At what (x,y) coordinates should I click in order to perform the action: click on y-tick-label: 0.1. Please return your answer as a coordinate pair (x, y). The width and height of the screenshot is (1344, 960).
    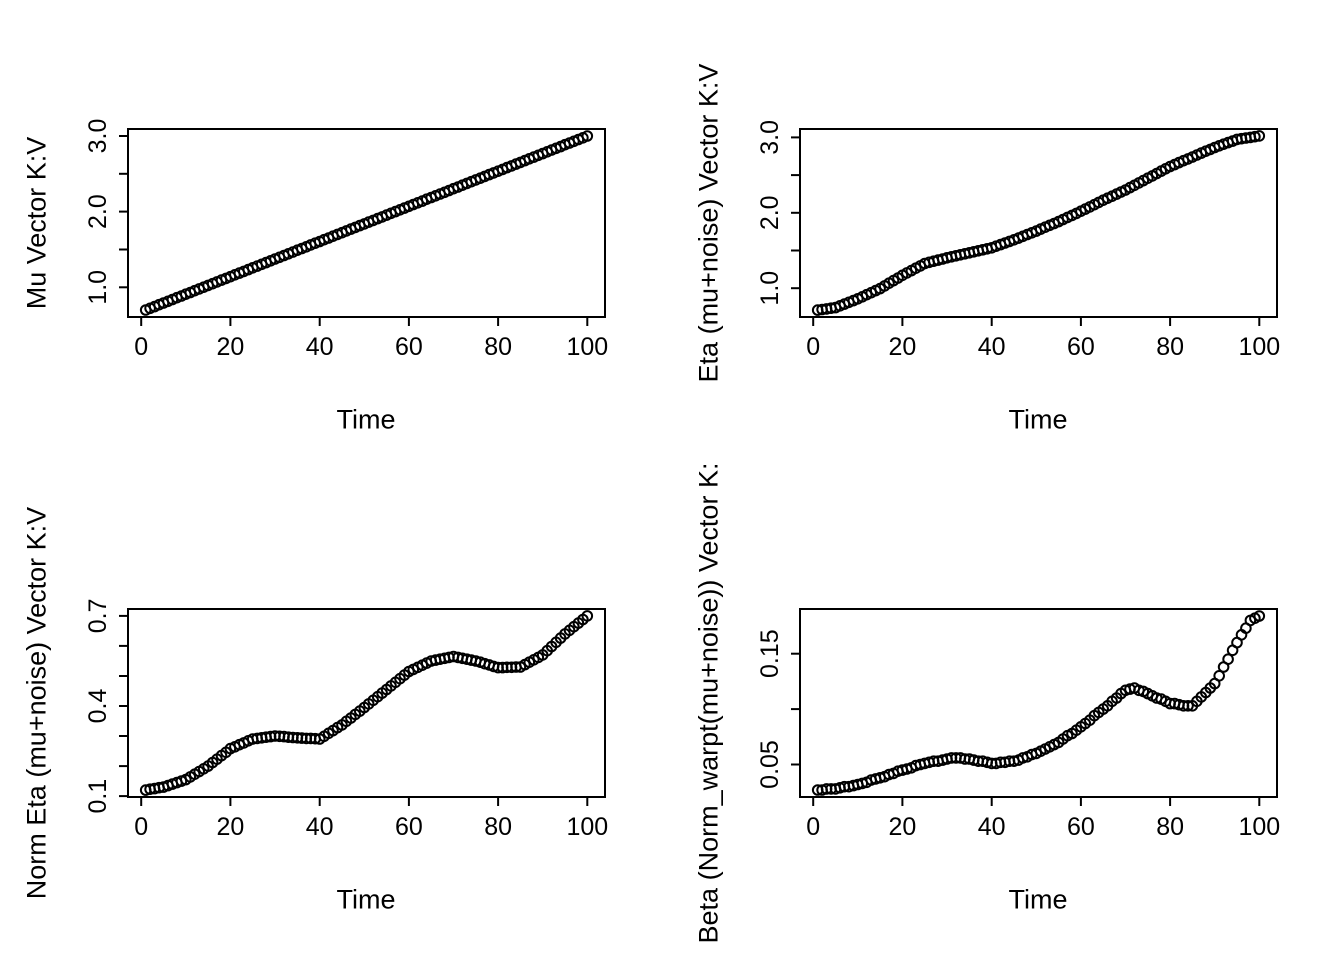
    Looking at the image, I should click on (98, 796).